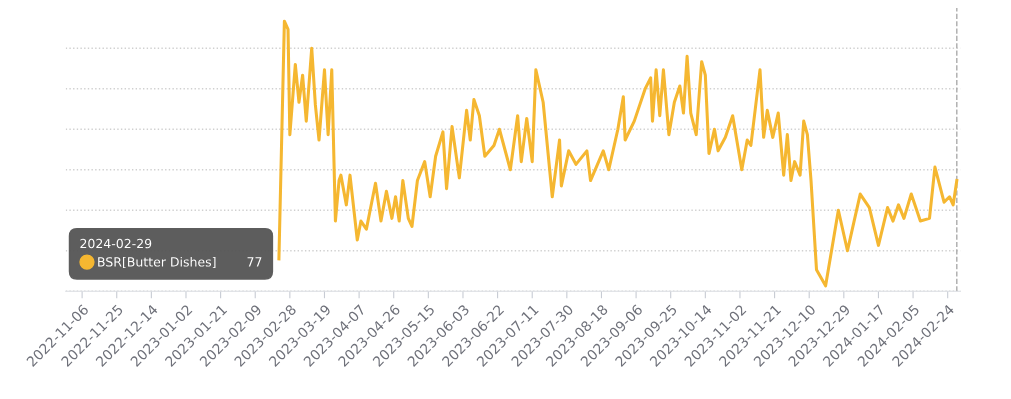 This screenshot has width=1011, height=399. Describe the element at coordinates (254, 262) in the screenshot. I see `annotation: 77` at that location.